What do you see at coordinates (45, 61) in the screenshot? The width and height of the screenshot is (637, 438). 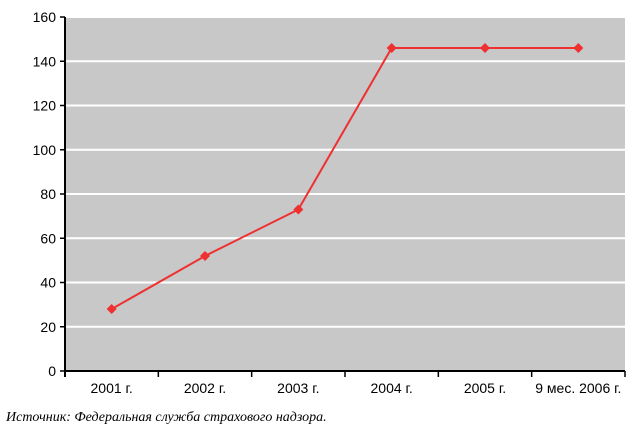 I see `y-tick-label: 140` at bounding box center [45, 61].